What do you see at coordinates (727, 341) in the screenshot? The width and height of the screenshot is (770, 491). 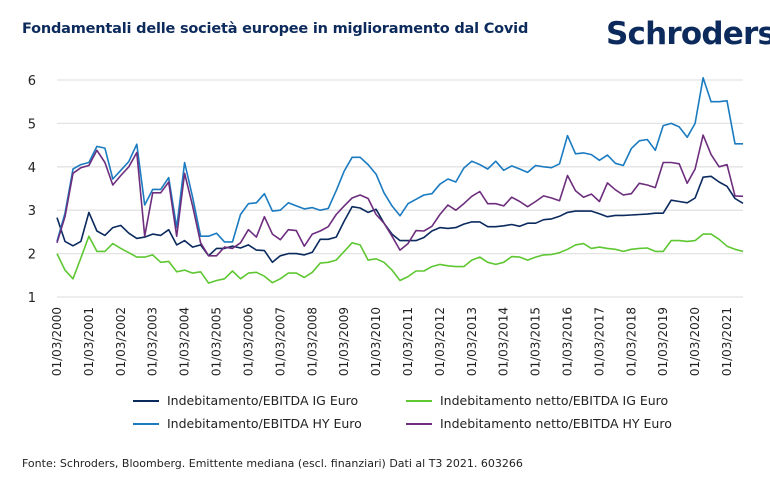 I see `x-tick-label: 01/03/2021` at bounding box center [727, 341].